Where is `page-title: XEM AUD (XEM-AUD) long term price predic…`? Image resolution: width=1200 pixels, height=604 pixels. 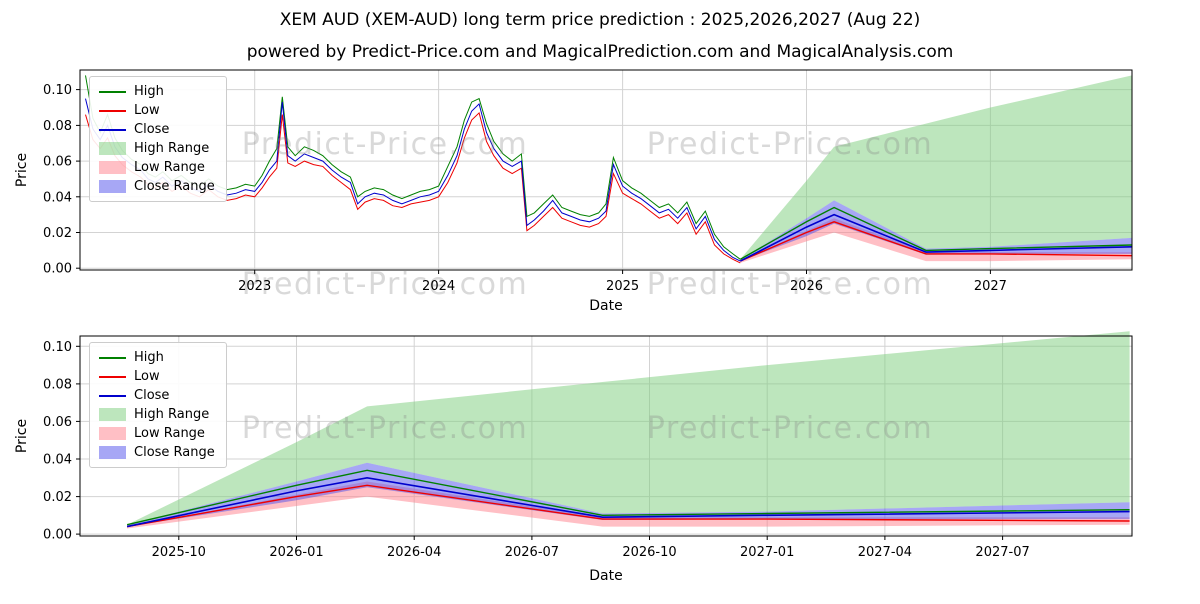 page-title: XEM AUD (XEM-AUD) long term price predic… is located at coordinates (600, 20).